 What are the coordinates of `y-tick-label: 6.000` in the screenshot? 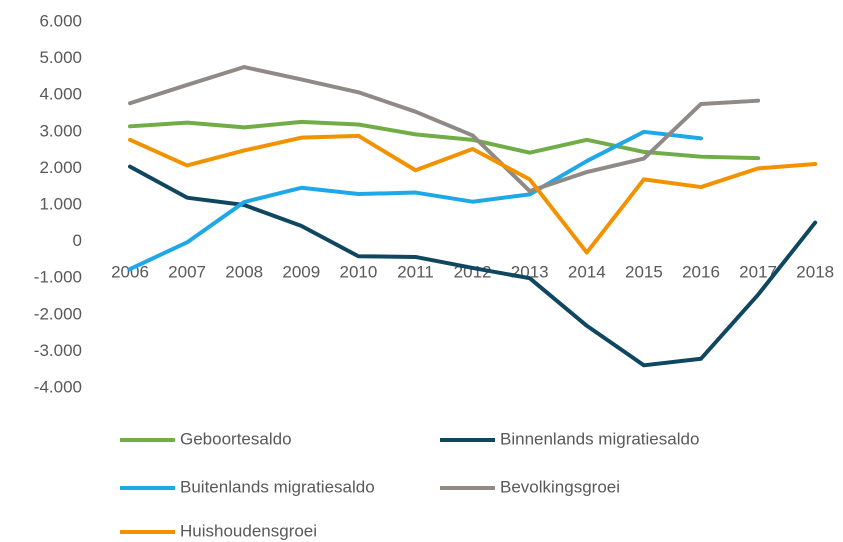 It's located at (60, 20).